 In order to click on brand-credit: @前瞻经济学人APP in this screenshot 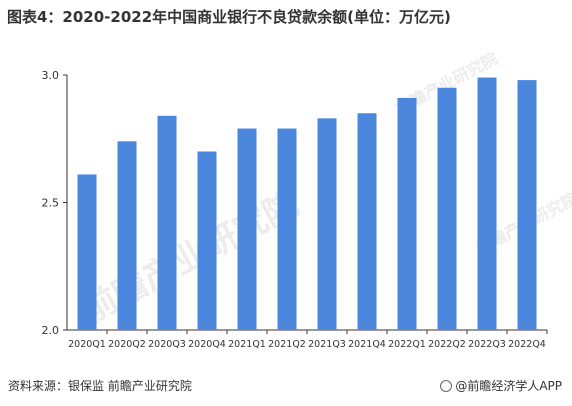, I will do `click(501, 385)`.